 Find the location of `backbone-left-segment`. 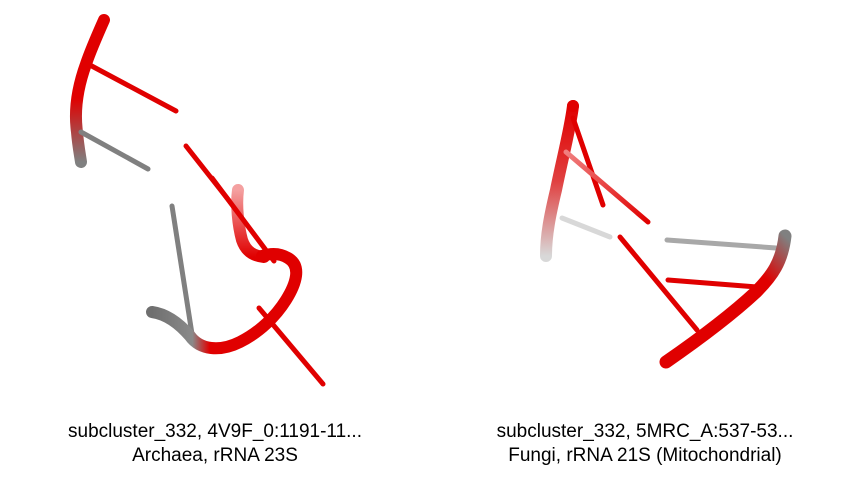

backbone-left-segment is located at coordinates (559, 181).